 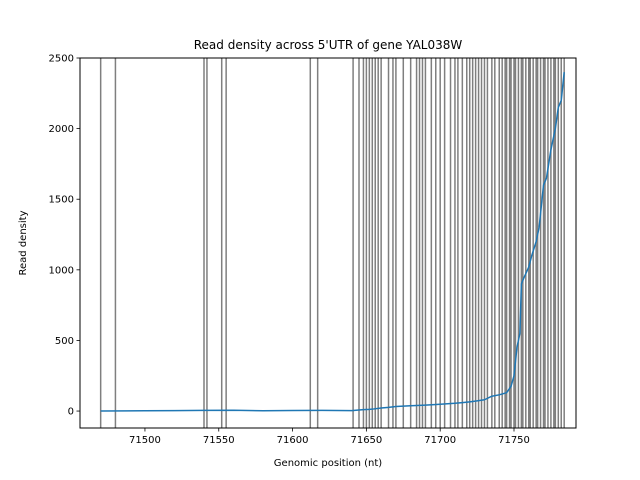 I want to click on y-axis-ticks: 0 500 1000 1500 2000 2500, so click(x=64, y=236).